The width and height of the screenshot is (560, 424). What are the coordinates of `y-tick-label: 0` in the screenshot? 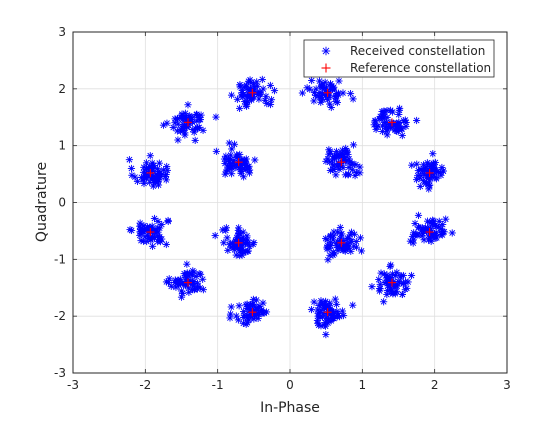 It's located at (62, 203).